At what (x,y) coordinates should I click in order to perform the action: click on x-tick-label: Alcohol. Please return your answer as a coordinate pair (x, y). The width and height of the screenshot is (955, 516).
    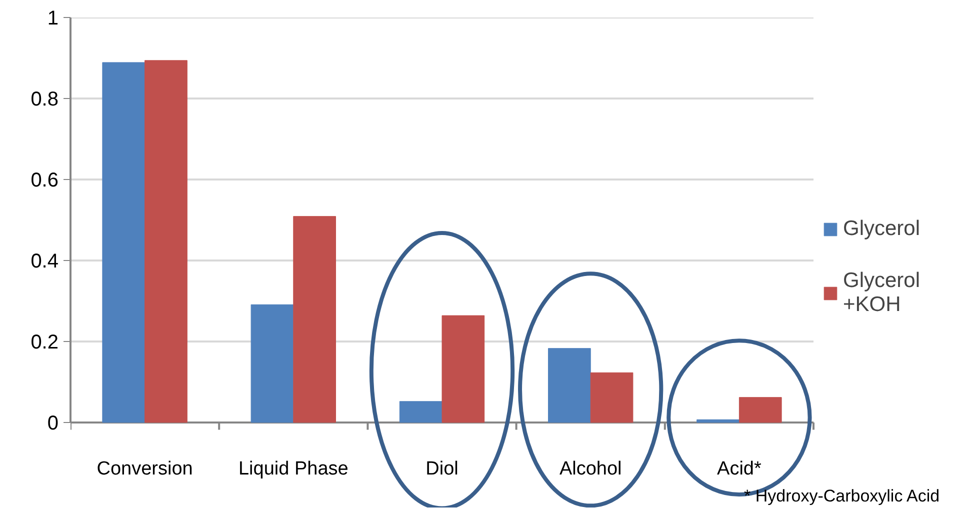
    Looking at the image, I should click on (590, 469).